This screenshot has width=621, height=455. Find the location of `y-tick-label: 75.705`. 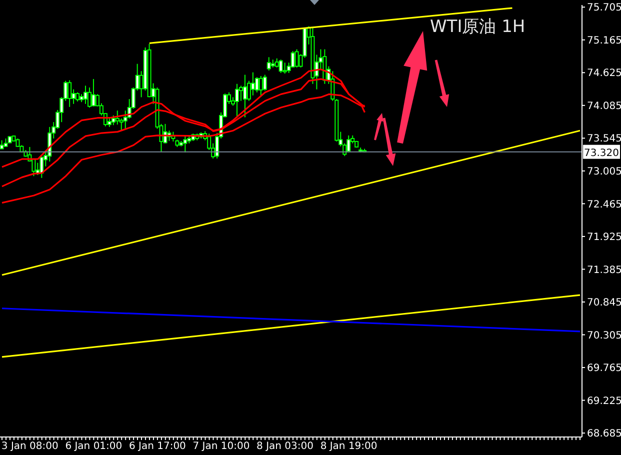

y-tick-label: 75.705 is located at coordinates (604, 8).